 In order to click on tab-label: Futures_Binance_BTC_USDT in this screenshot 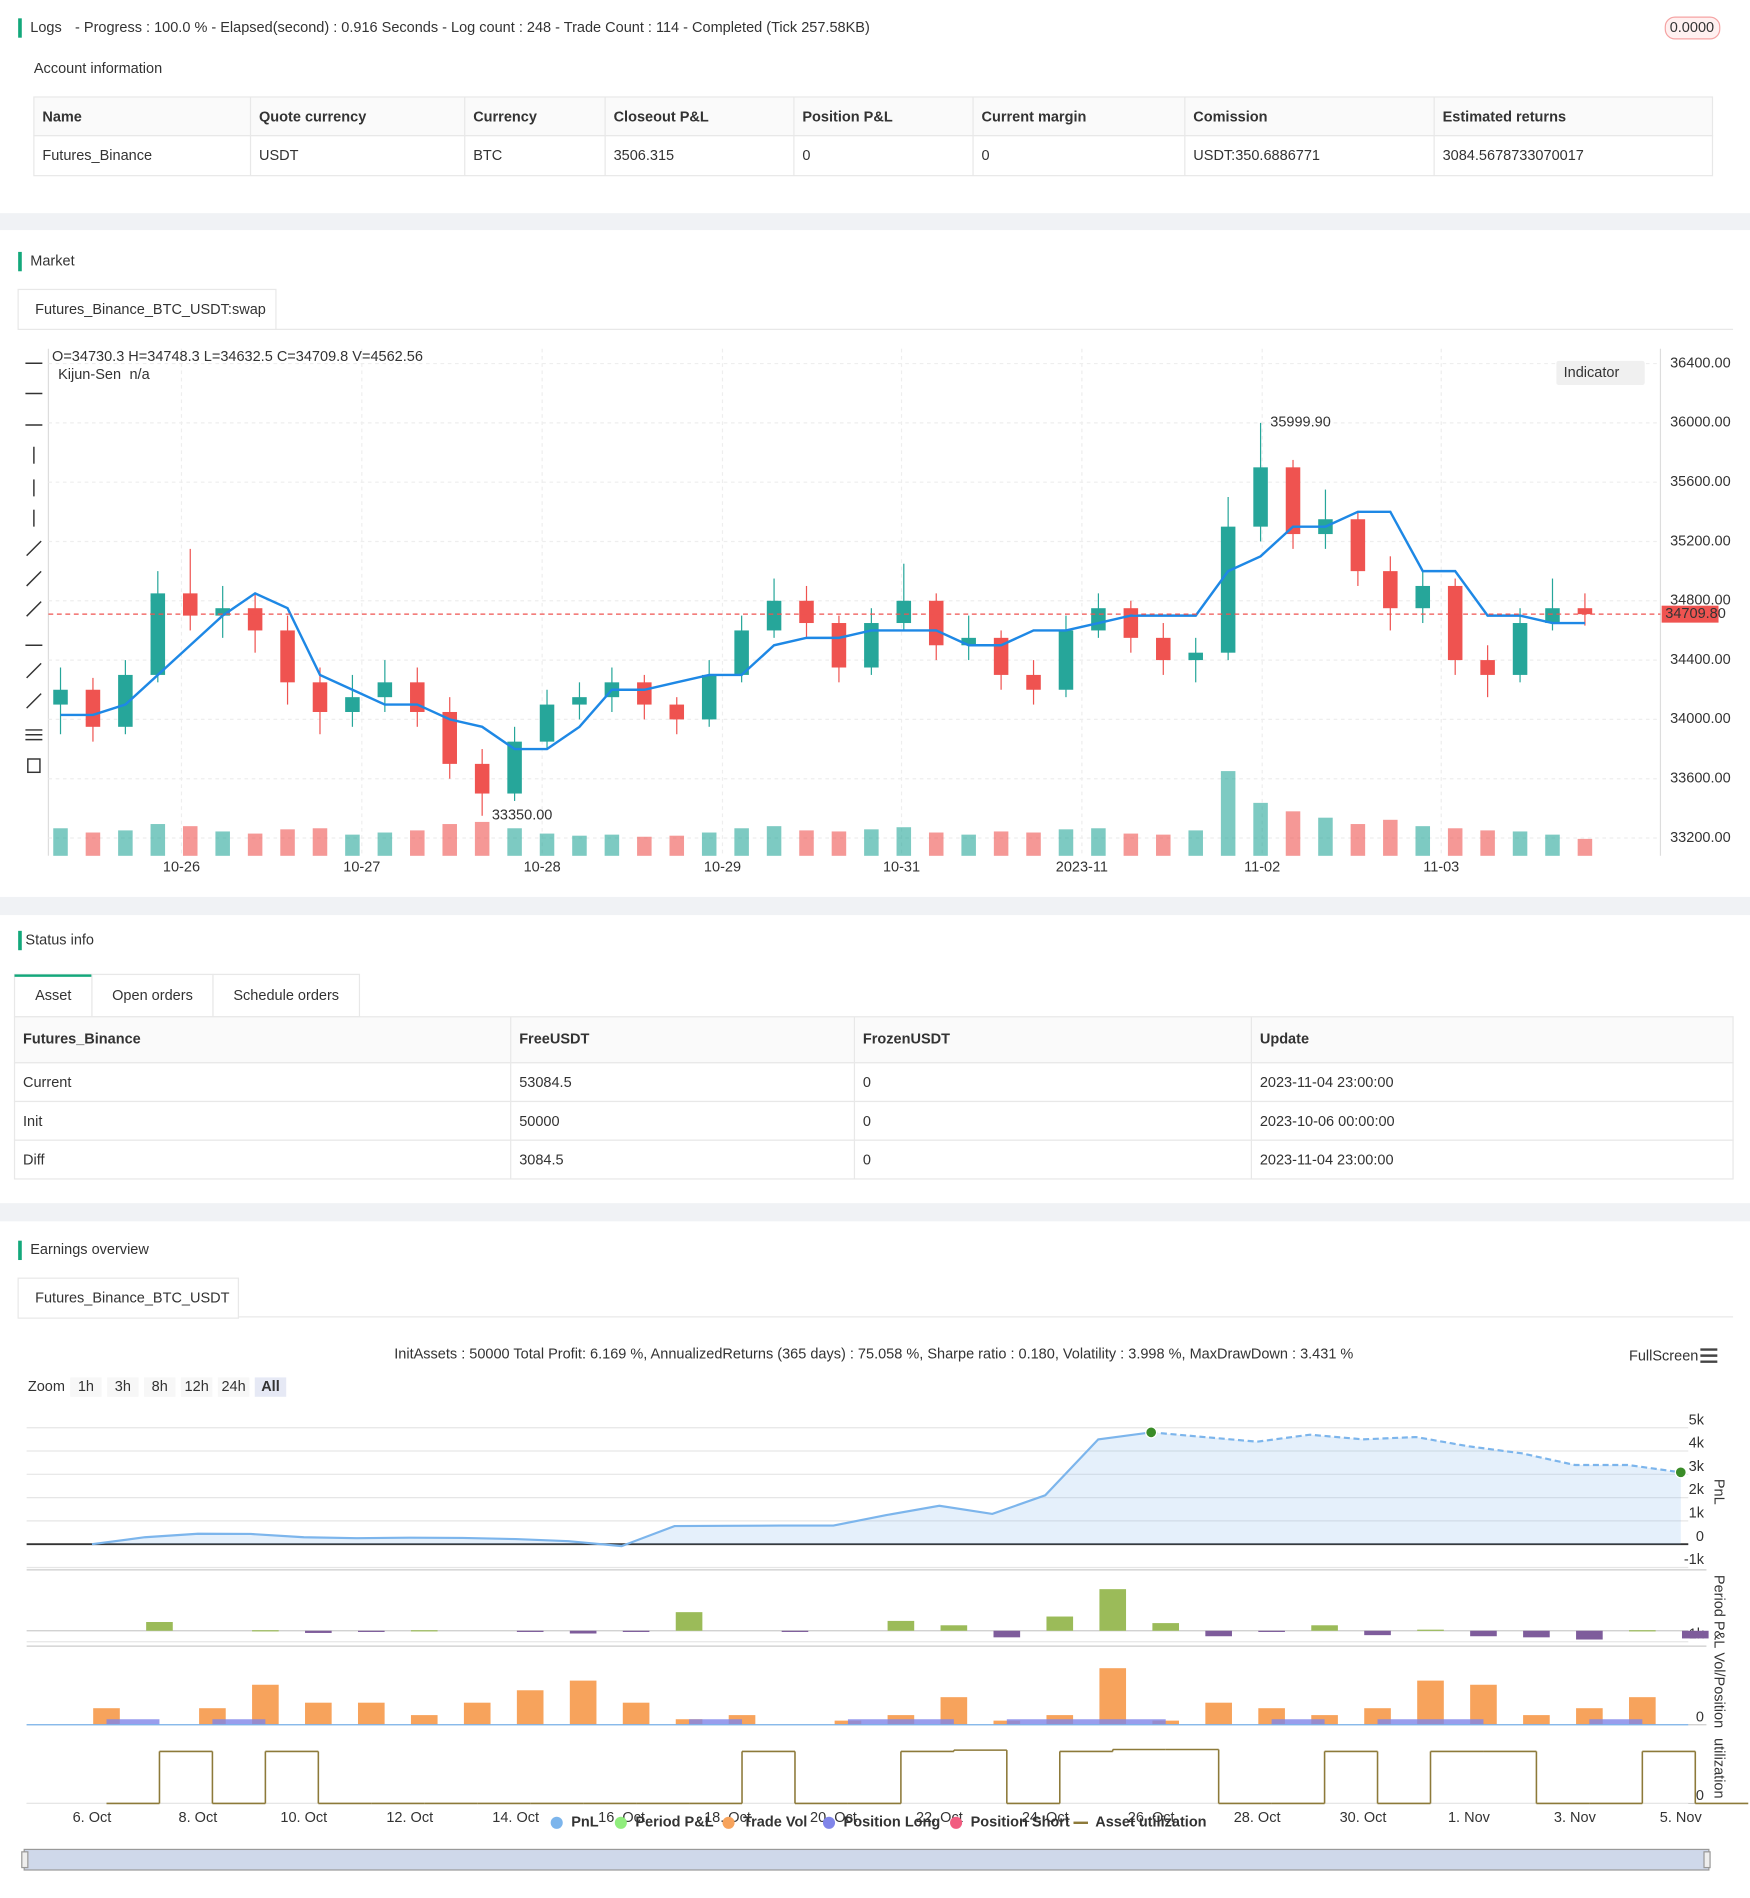, I will do `click(132, 1299)`.